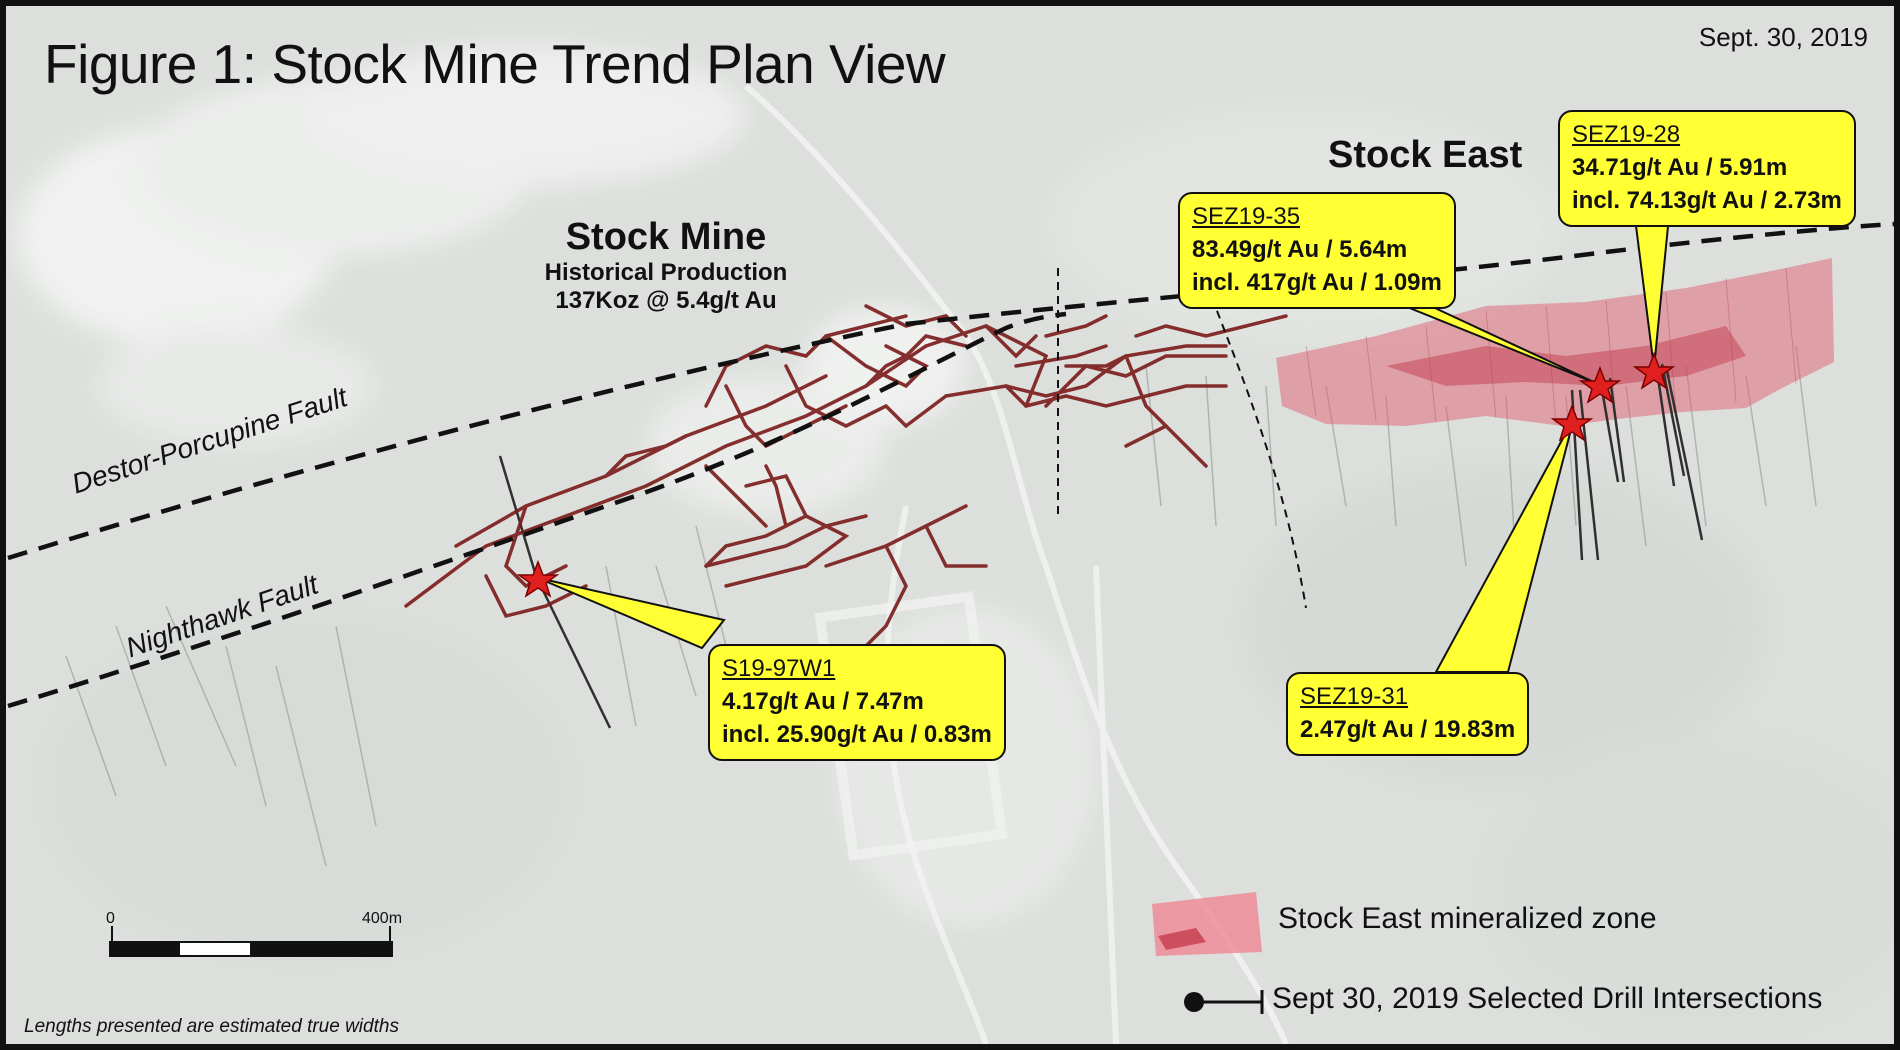 The height and width of the screenshot is (1050, 1900). Describe the element at coordinates (1626, 134) in the screenshot. I see `callout-hole-id: SEZ19-28` at that location.